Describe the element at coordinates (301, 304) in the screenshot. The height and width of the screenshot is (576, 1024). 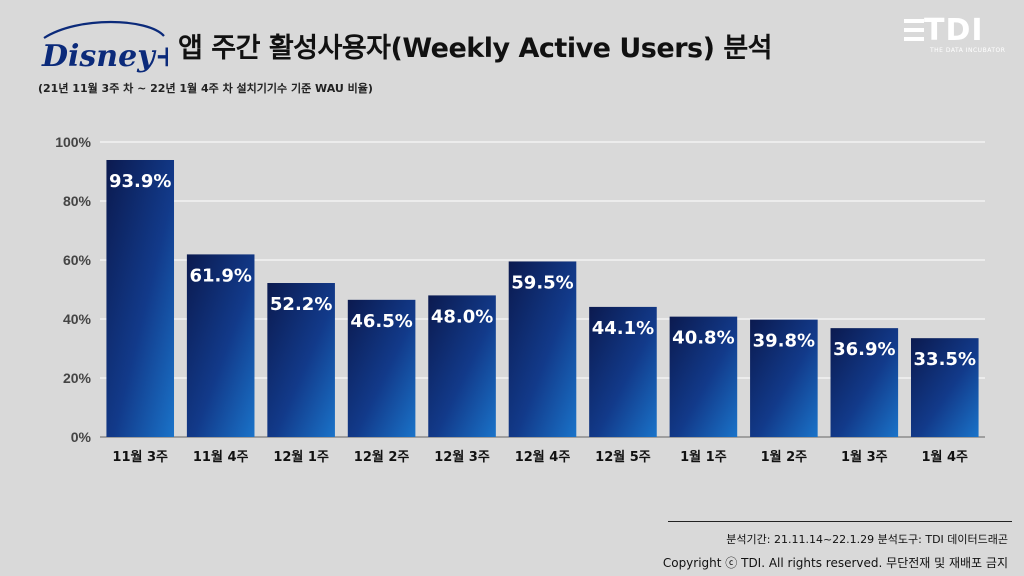
I see `data-label: 52.2%` at that location.